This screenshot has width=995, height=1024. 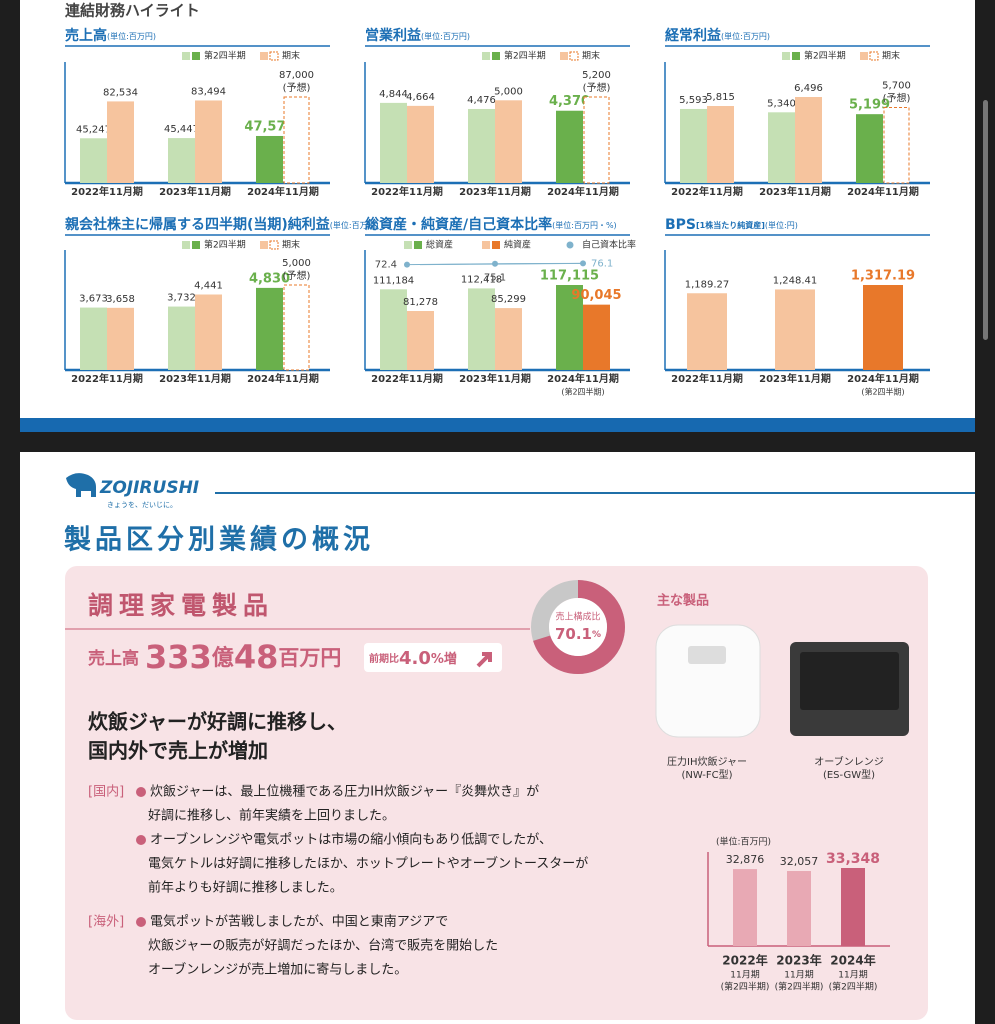 I want to click on donut-center, so click(x=578, y=627).